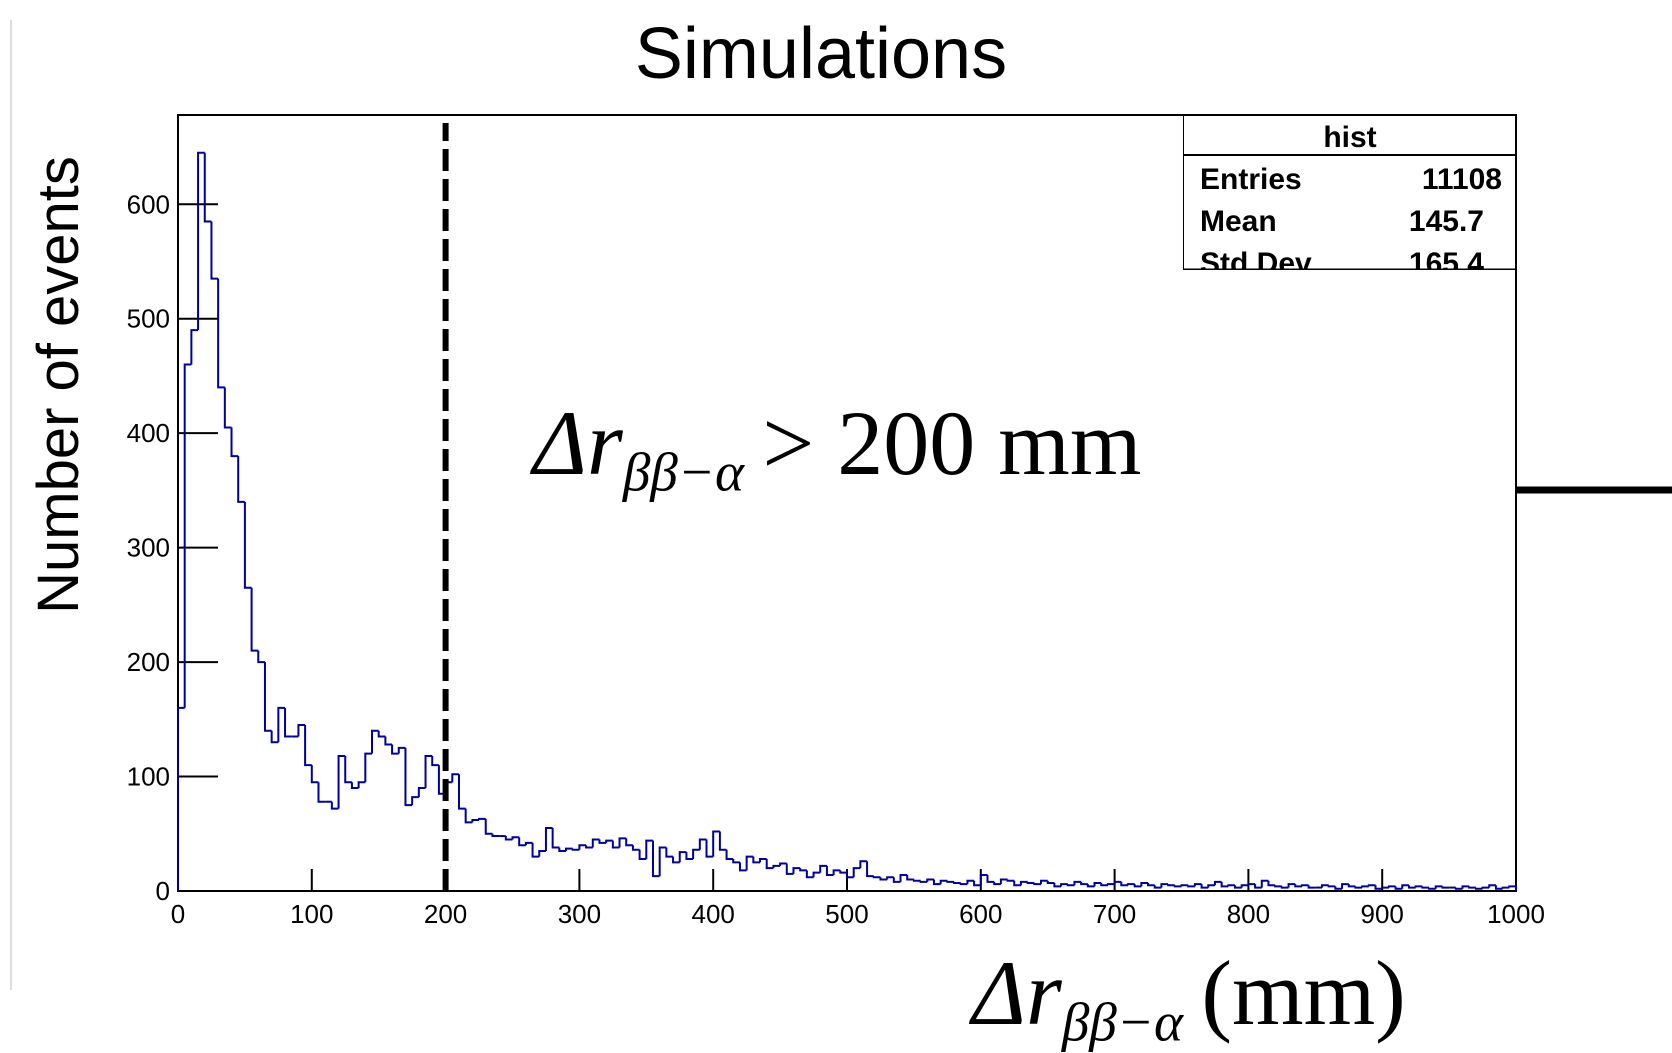  Describe the element at coordinates (1256, 263) in the screenshot. I see `stats-name: Std Dev` at that location.